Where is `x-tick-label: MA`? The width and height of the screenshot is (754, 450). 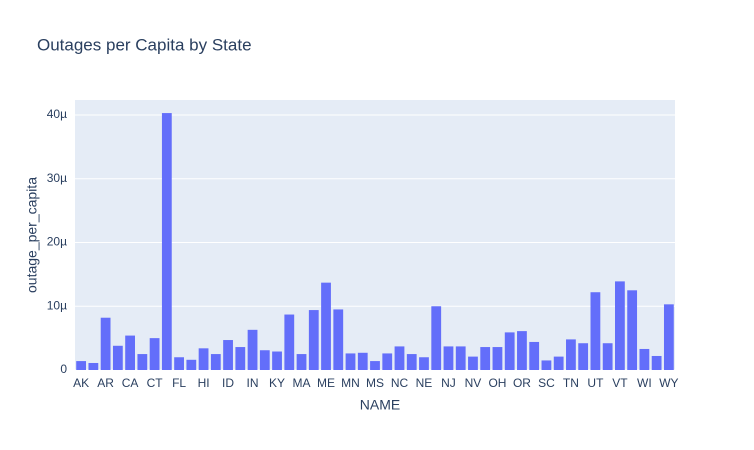 x-tick-label: MA is located at coordinates (302, 383).